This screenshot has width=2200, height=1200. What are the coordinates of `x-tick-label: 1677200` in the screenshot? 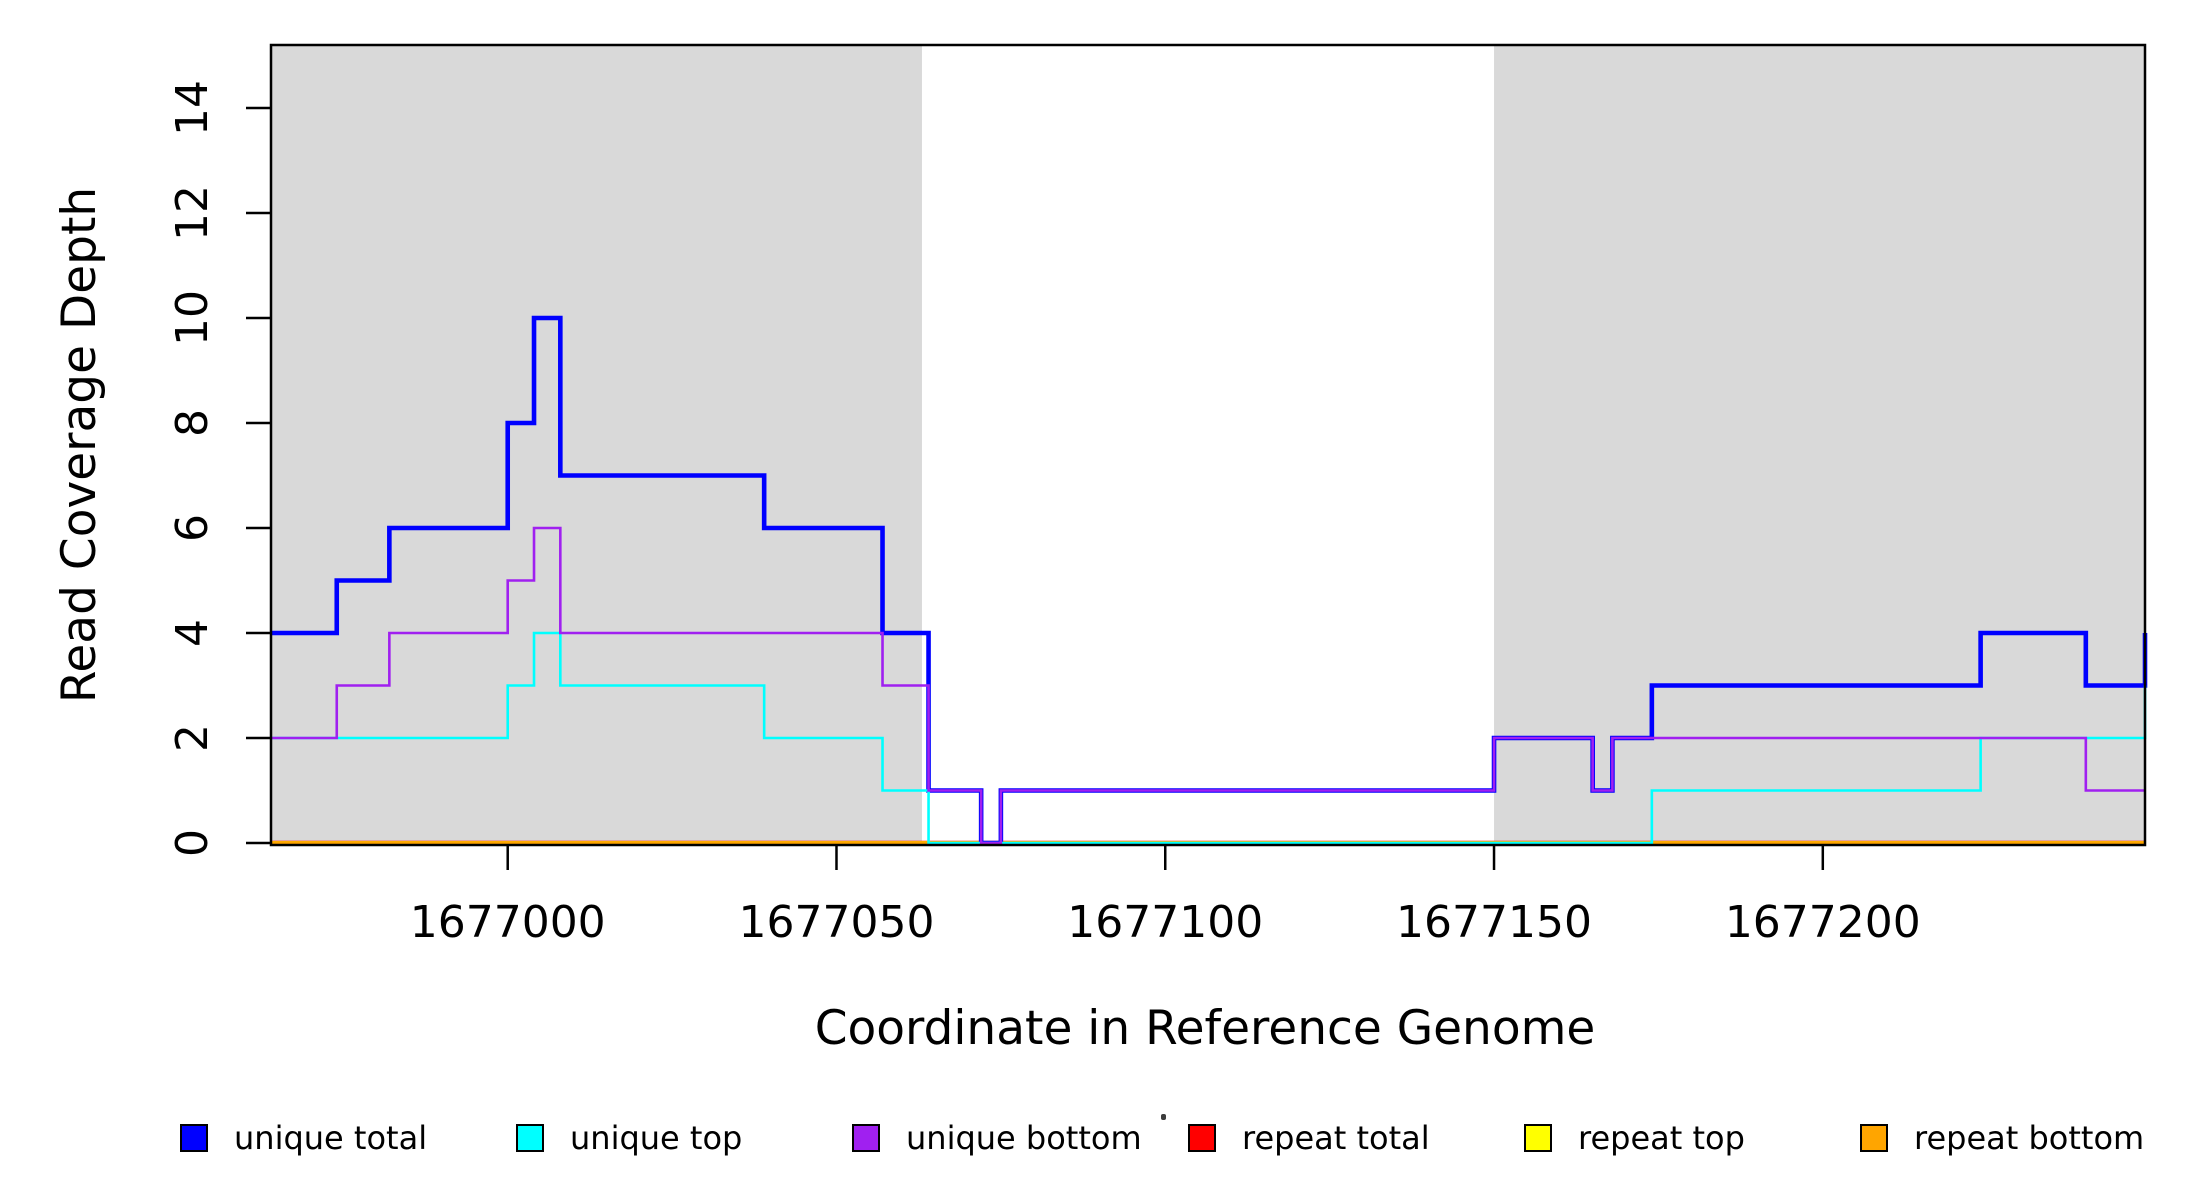 It's located at (1823, 922).